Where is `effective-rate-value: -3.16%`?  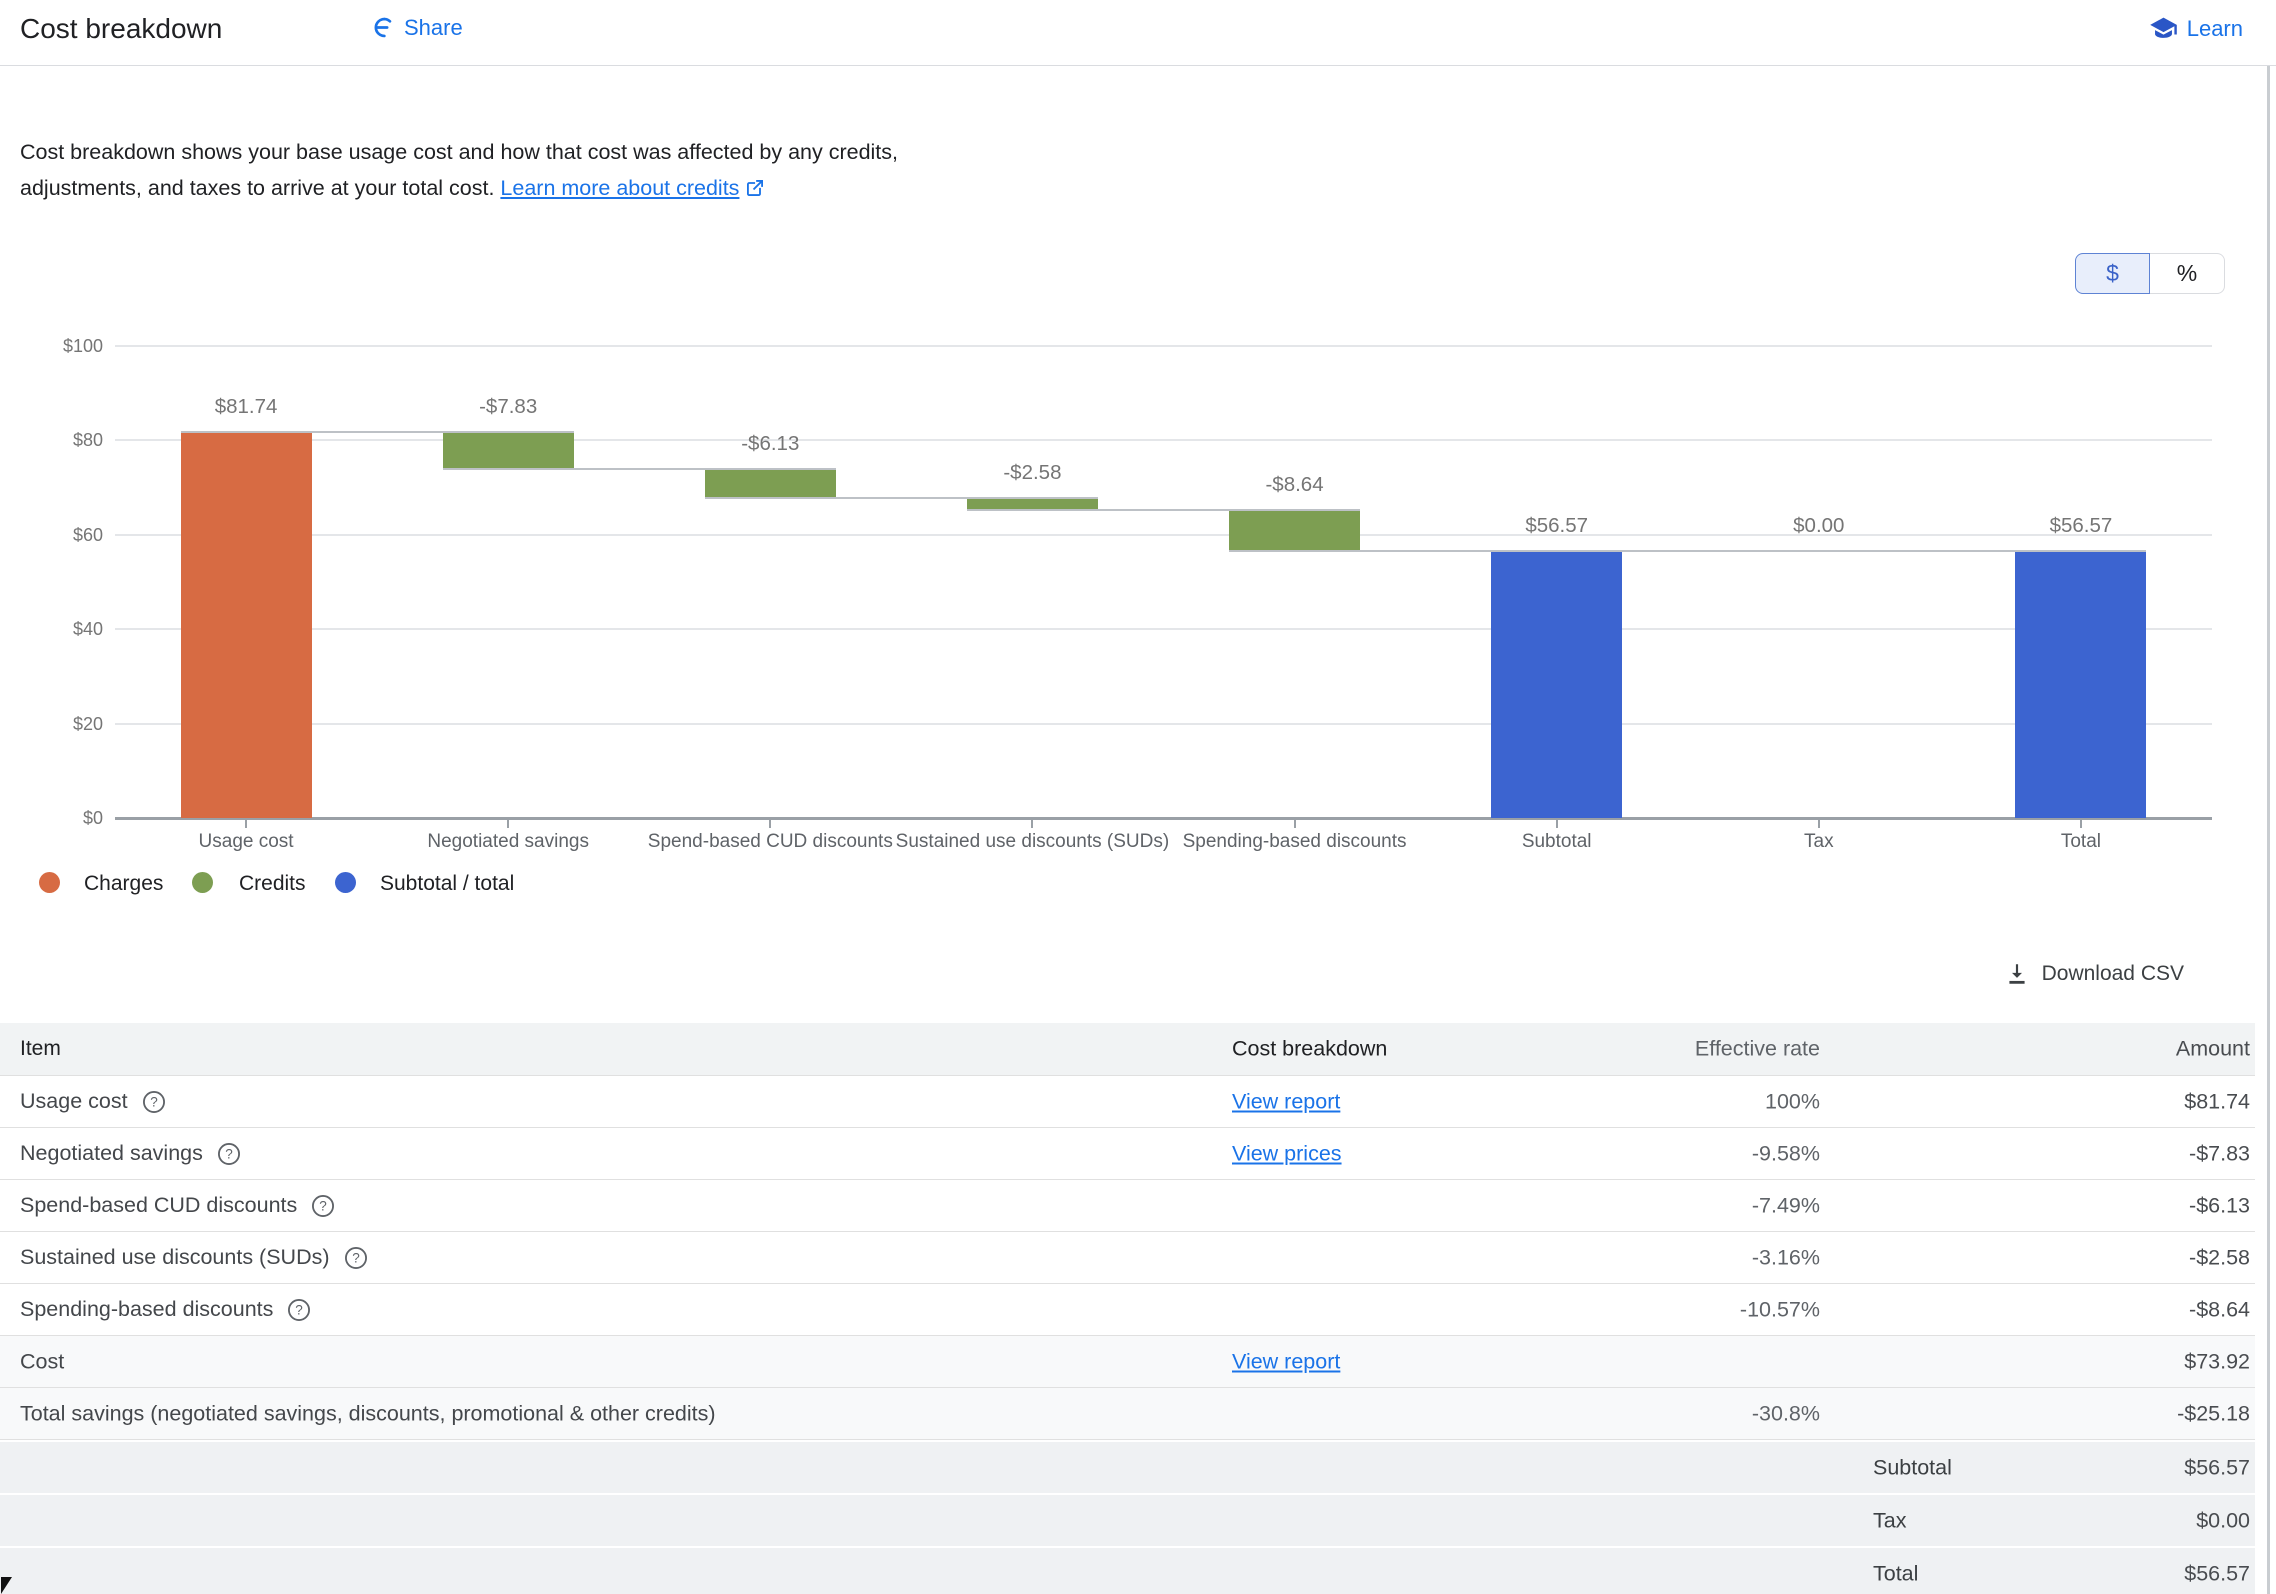
effective-rate-value: -3.16% is located at coordinates (1785, 1257).